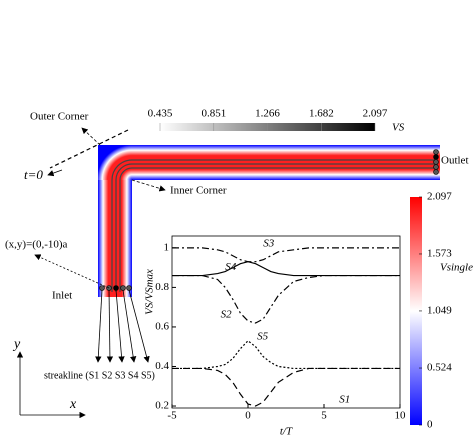 The height and width of the screenshot is (439, 474). Describe the element at coordinates (269, 243) in the screenshot. I see `series-label: S3` at that location.